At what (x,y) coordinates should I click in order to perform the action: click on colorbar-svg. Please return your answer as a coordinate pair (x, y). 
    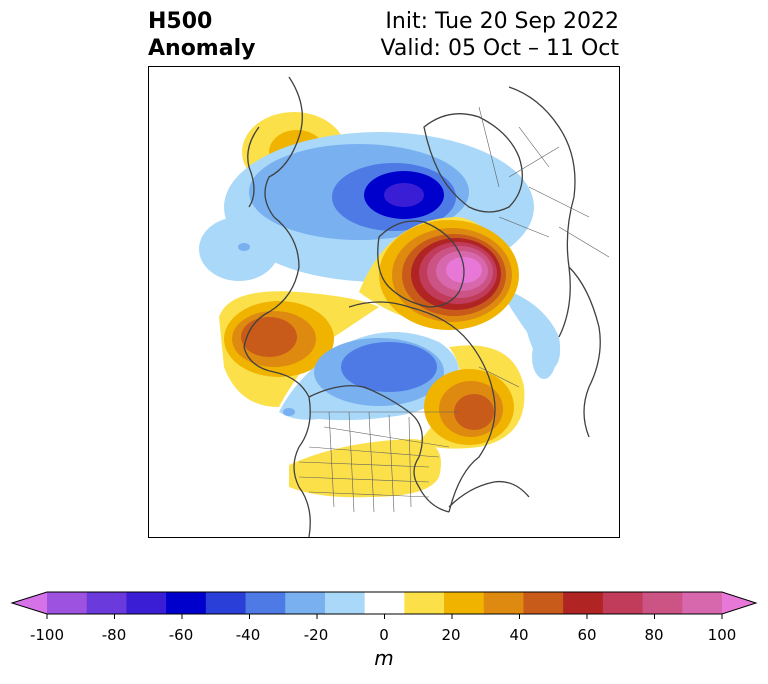
    Looking at the image, I should click on (384, 605).